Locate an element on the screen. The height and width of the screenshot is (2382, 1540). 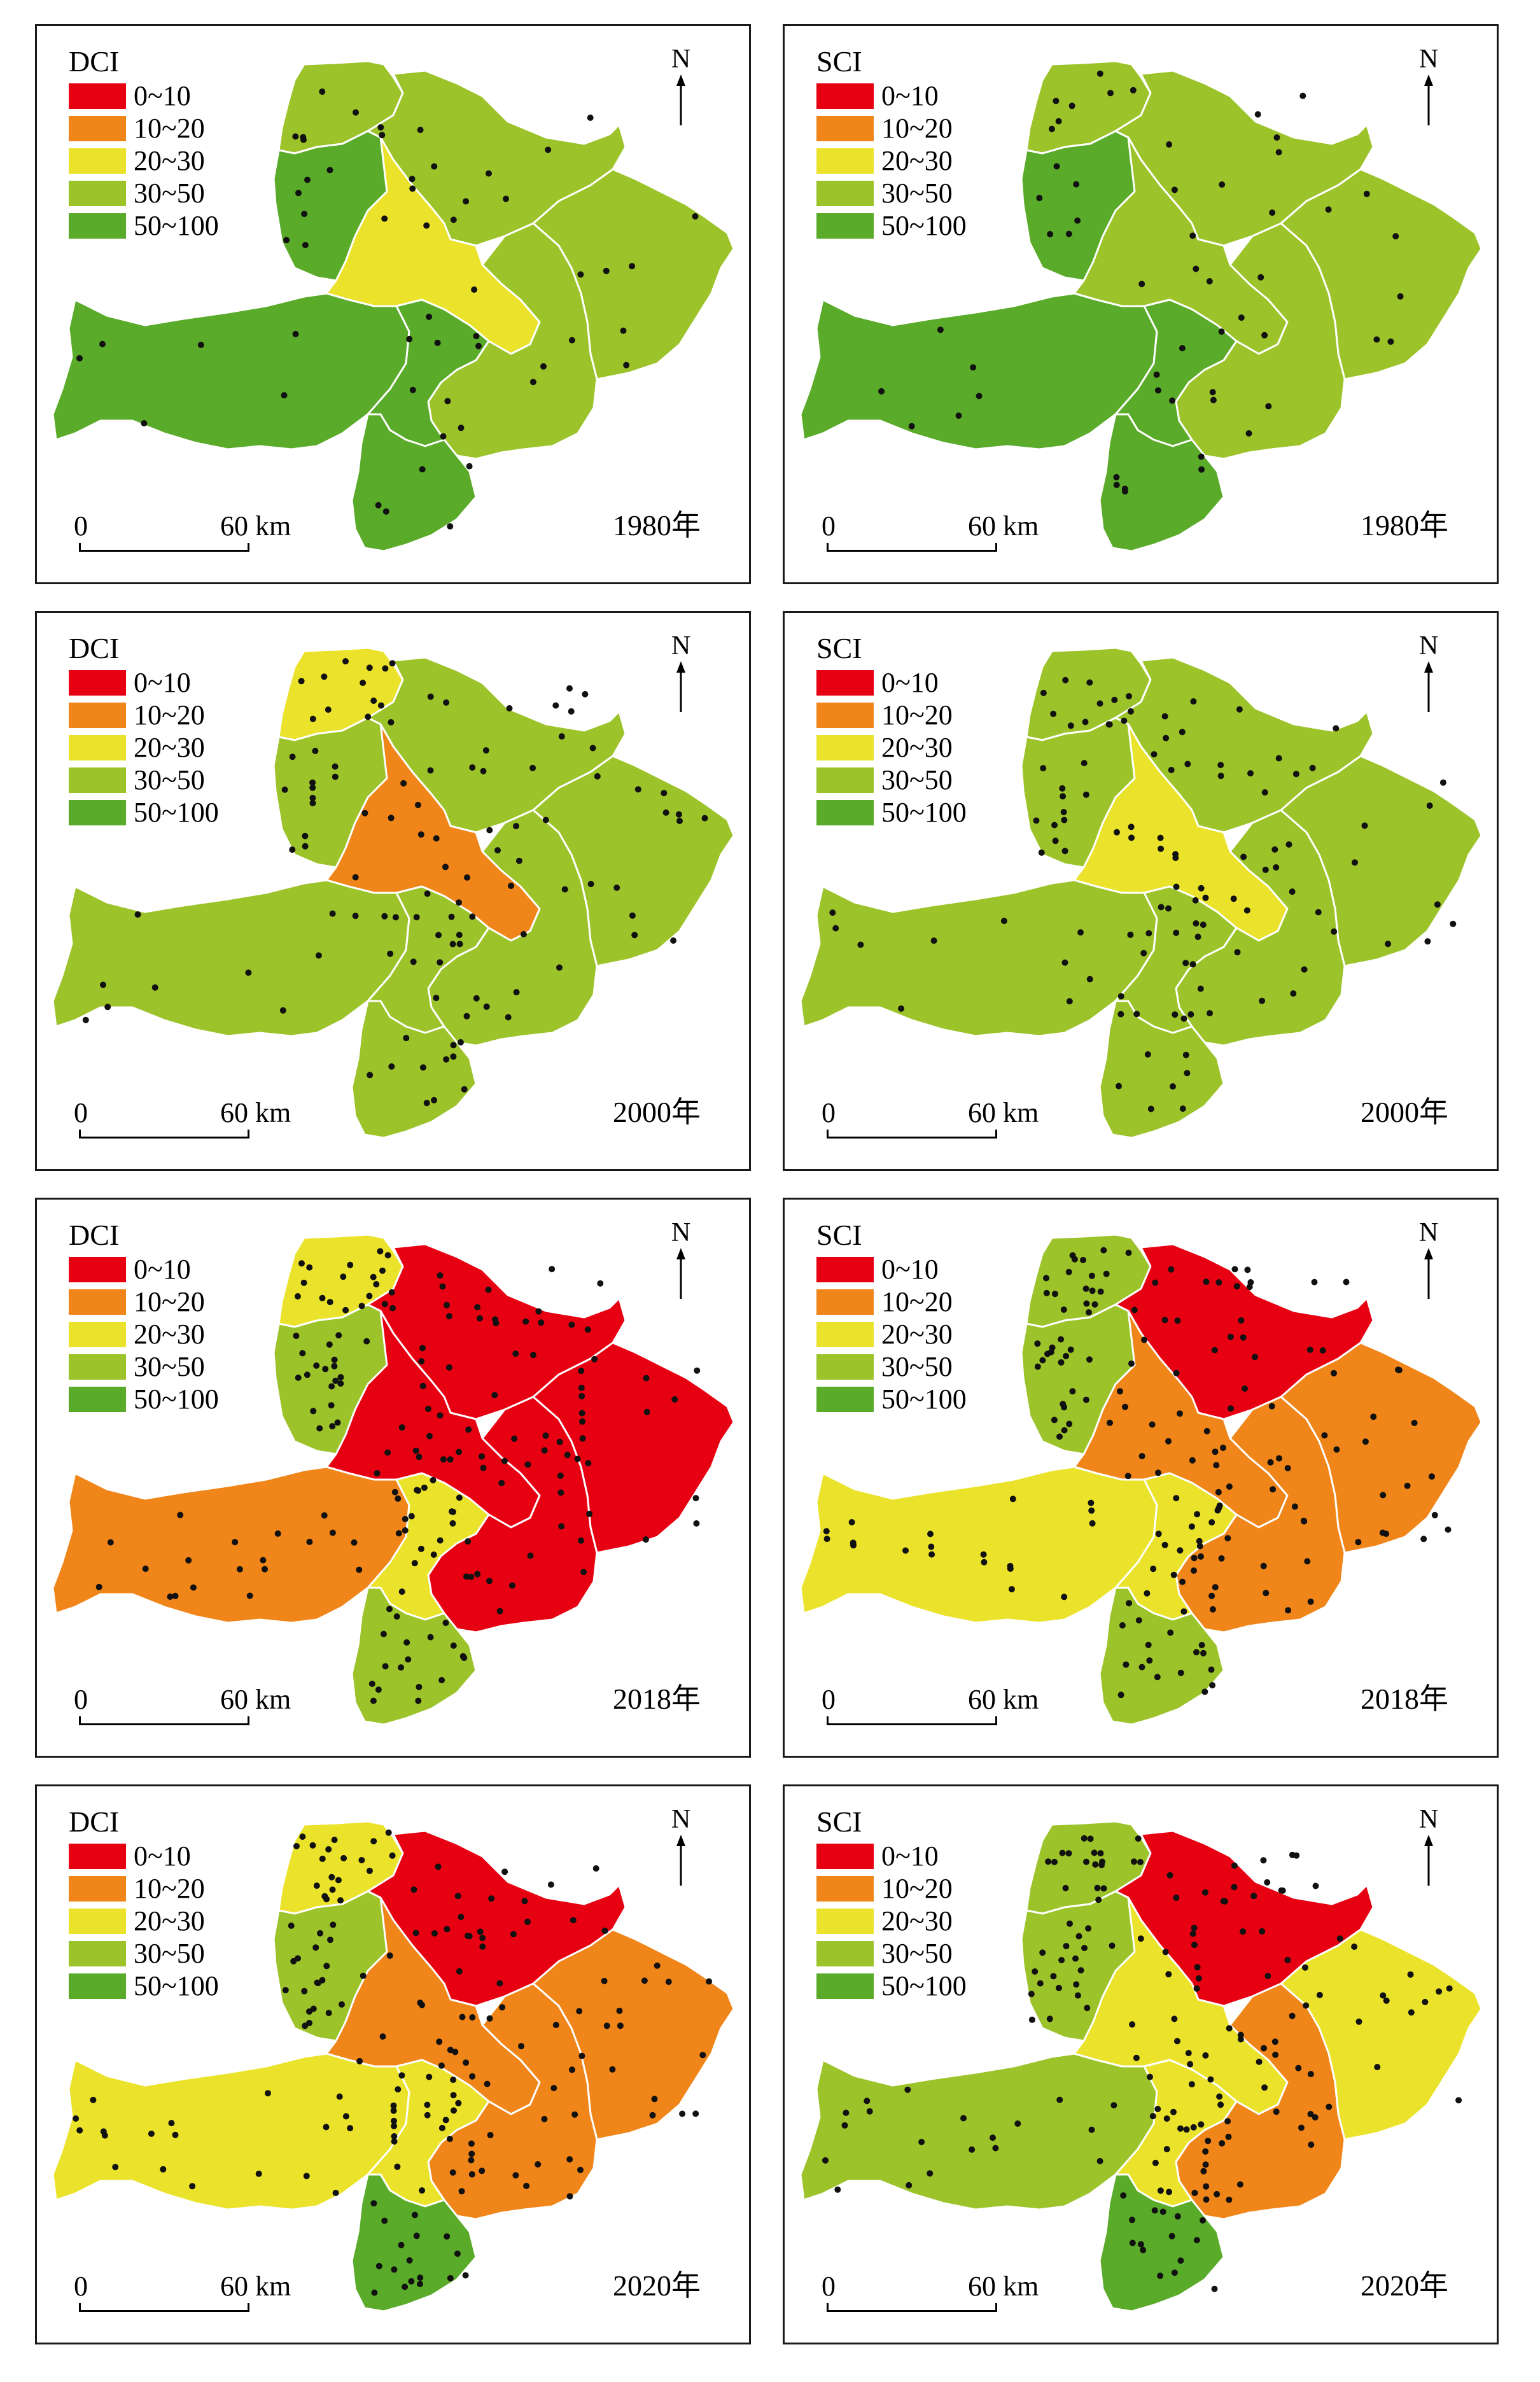
legend-label: 30~50 is located at coordinates (917, 1954).